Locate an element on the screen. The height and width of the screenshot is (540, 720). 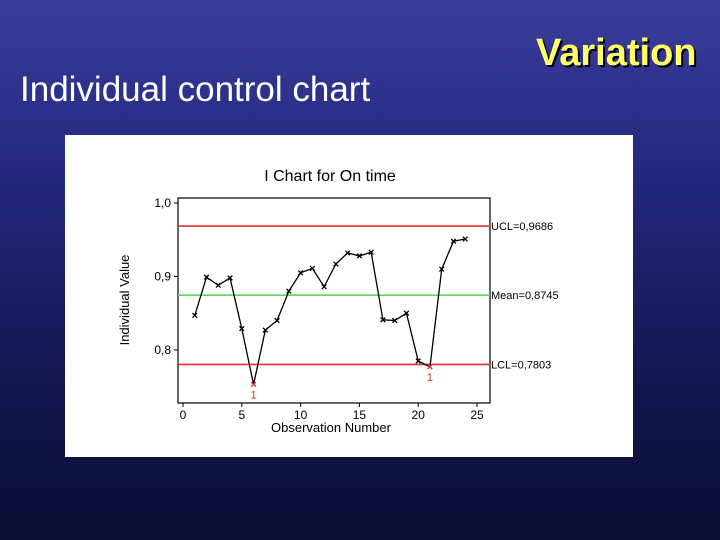
x-tick-label-3: 15 is located at coordinates (360, 415).